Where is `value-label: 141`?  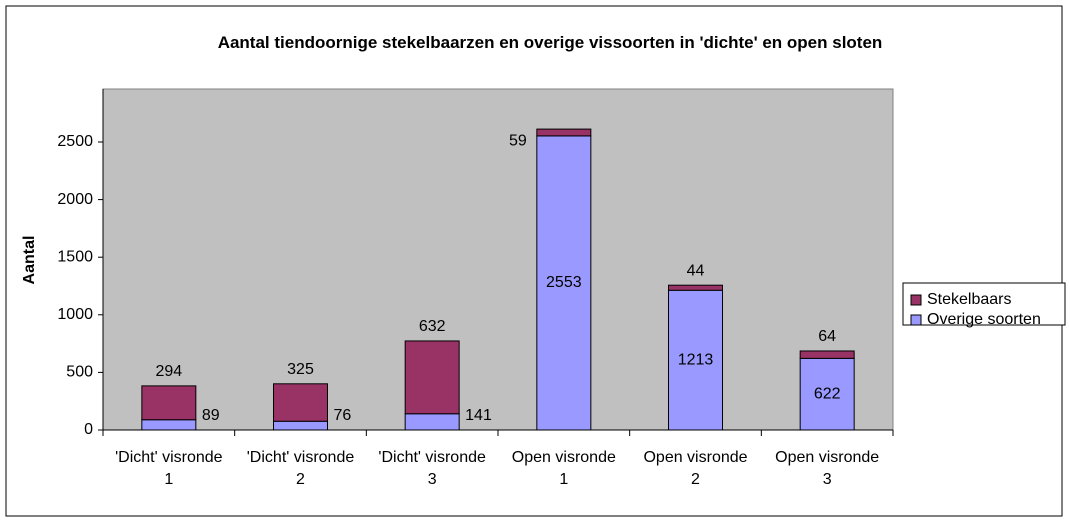 value-label: 141 is located at coordinates (478, 415).